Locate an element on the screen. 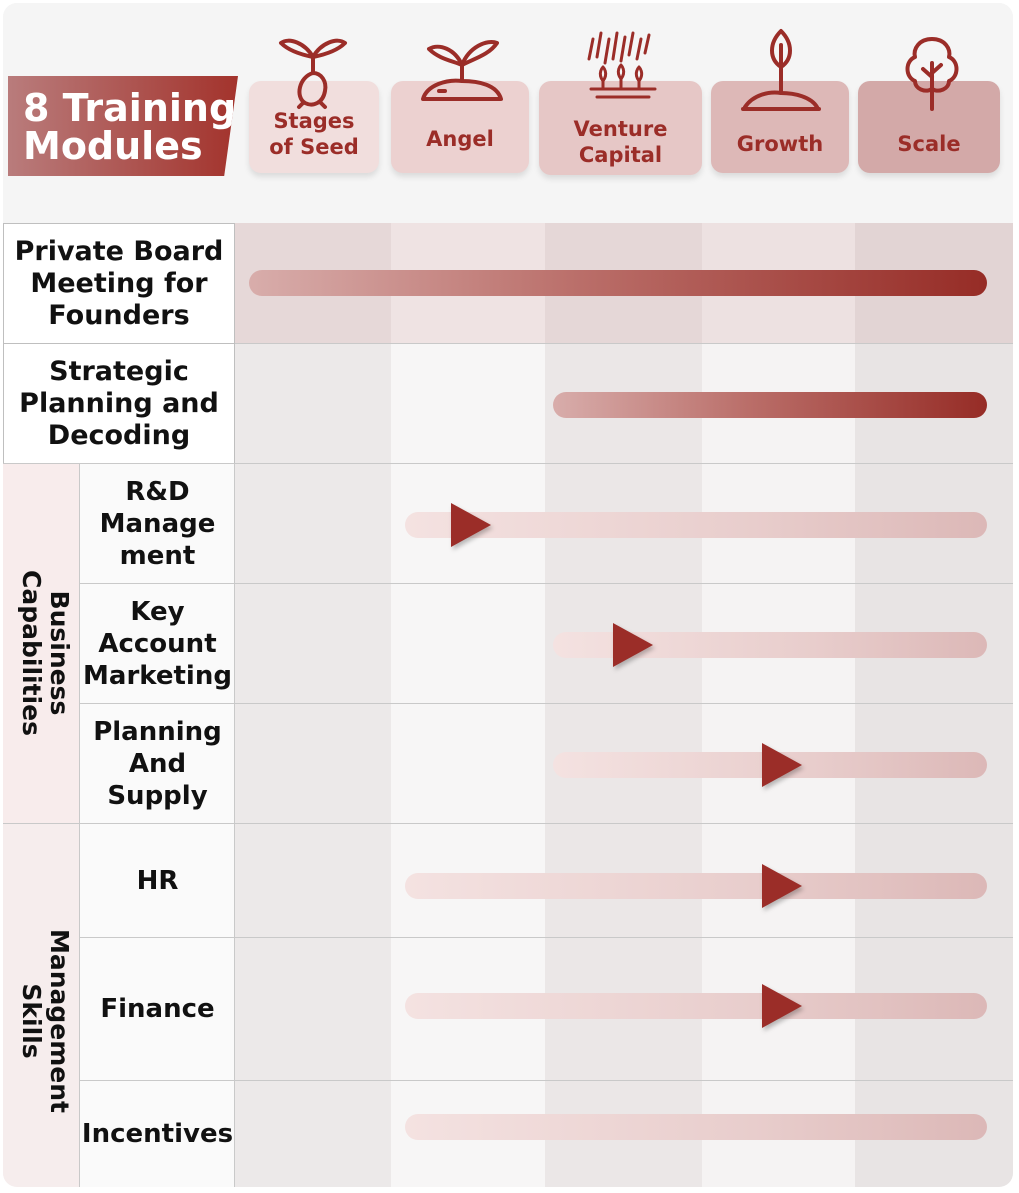 The height and width of the screenshot is (1193, 1019). module-label-hr: HR is located at coordinates (157, 880).